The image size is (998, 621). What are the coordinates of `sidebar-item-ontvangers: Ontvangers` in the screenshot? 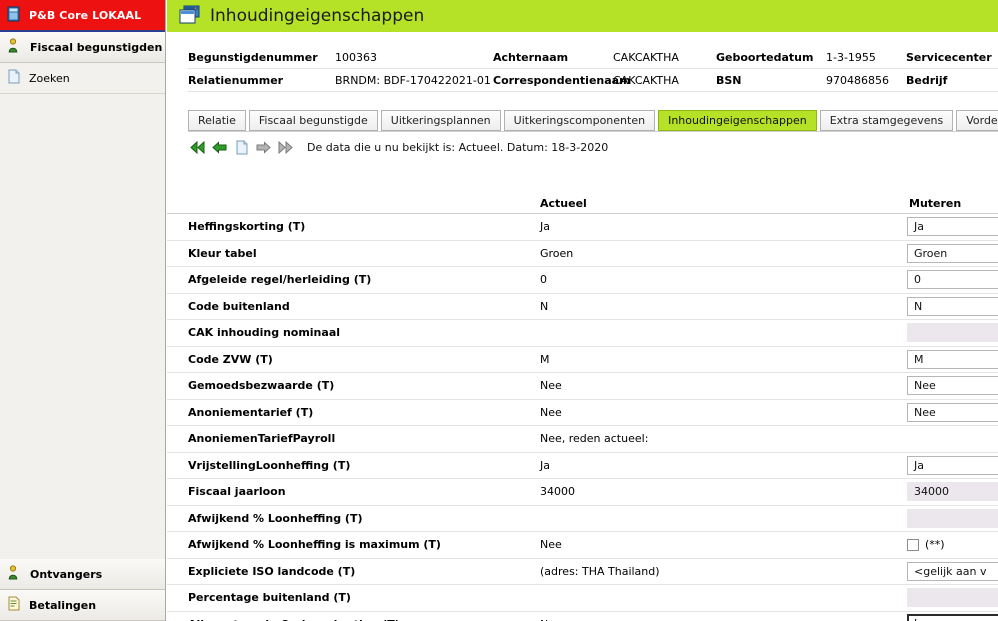 It's located at (82, 574).